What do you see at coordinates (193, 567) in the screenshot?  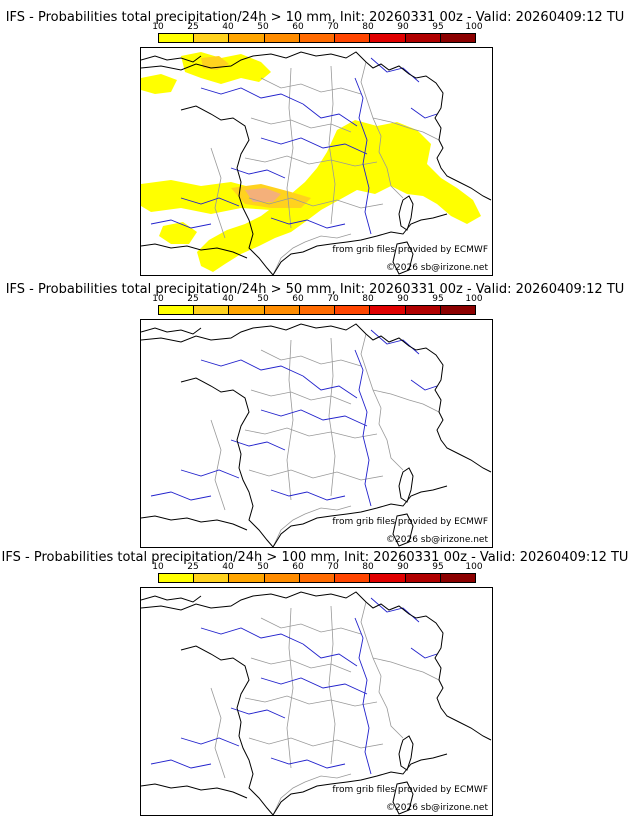 I see `colorbar-tick-label: 25` at bounding box center [193, 567].